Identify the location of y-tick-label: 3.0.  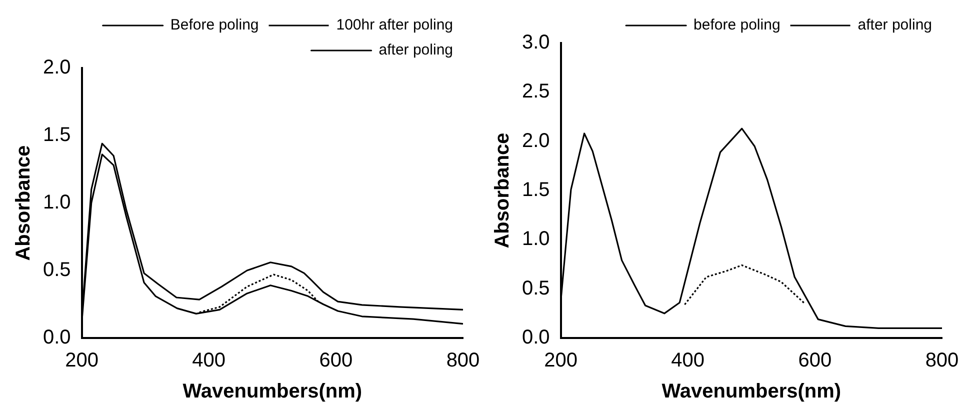
(536, 43).